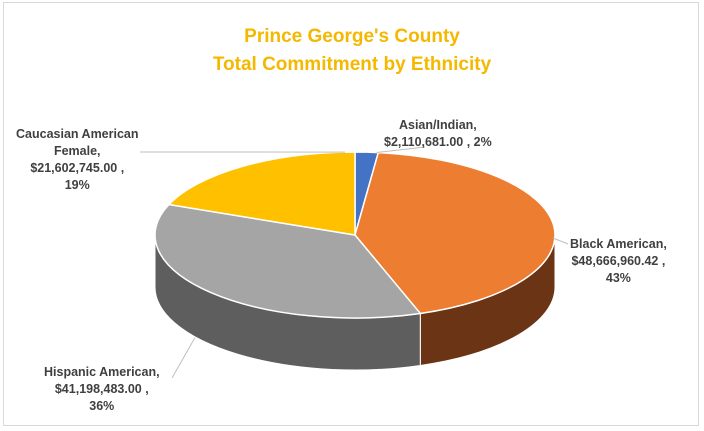 This screenshot has width=704, height=431. What do you see at coordinates (288, 261) in the screenshot?
I see `pie-slice-hispanic-american` at bounding box center [288, 261].